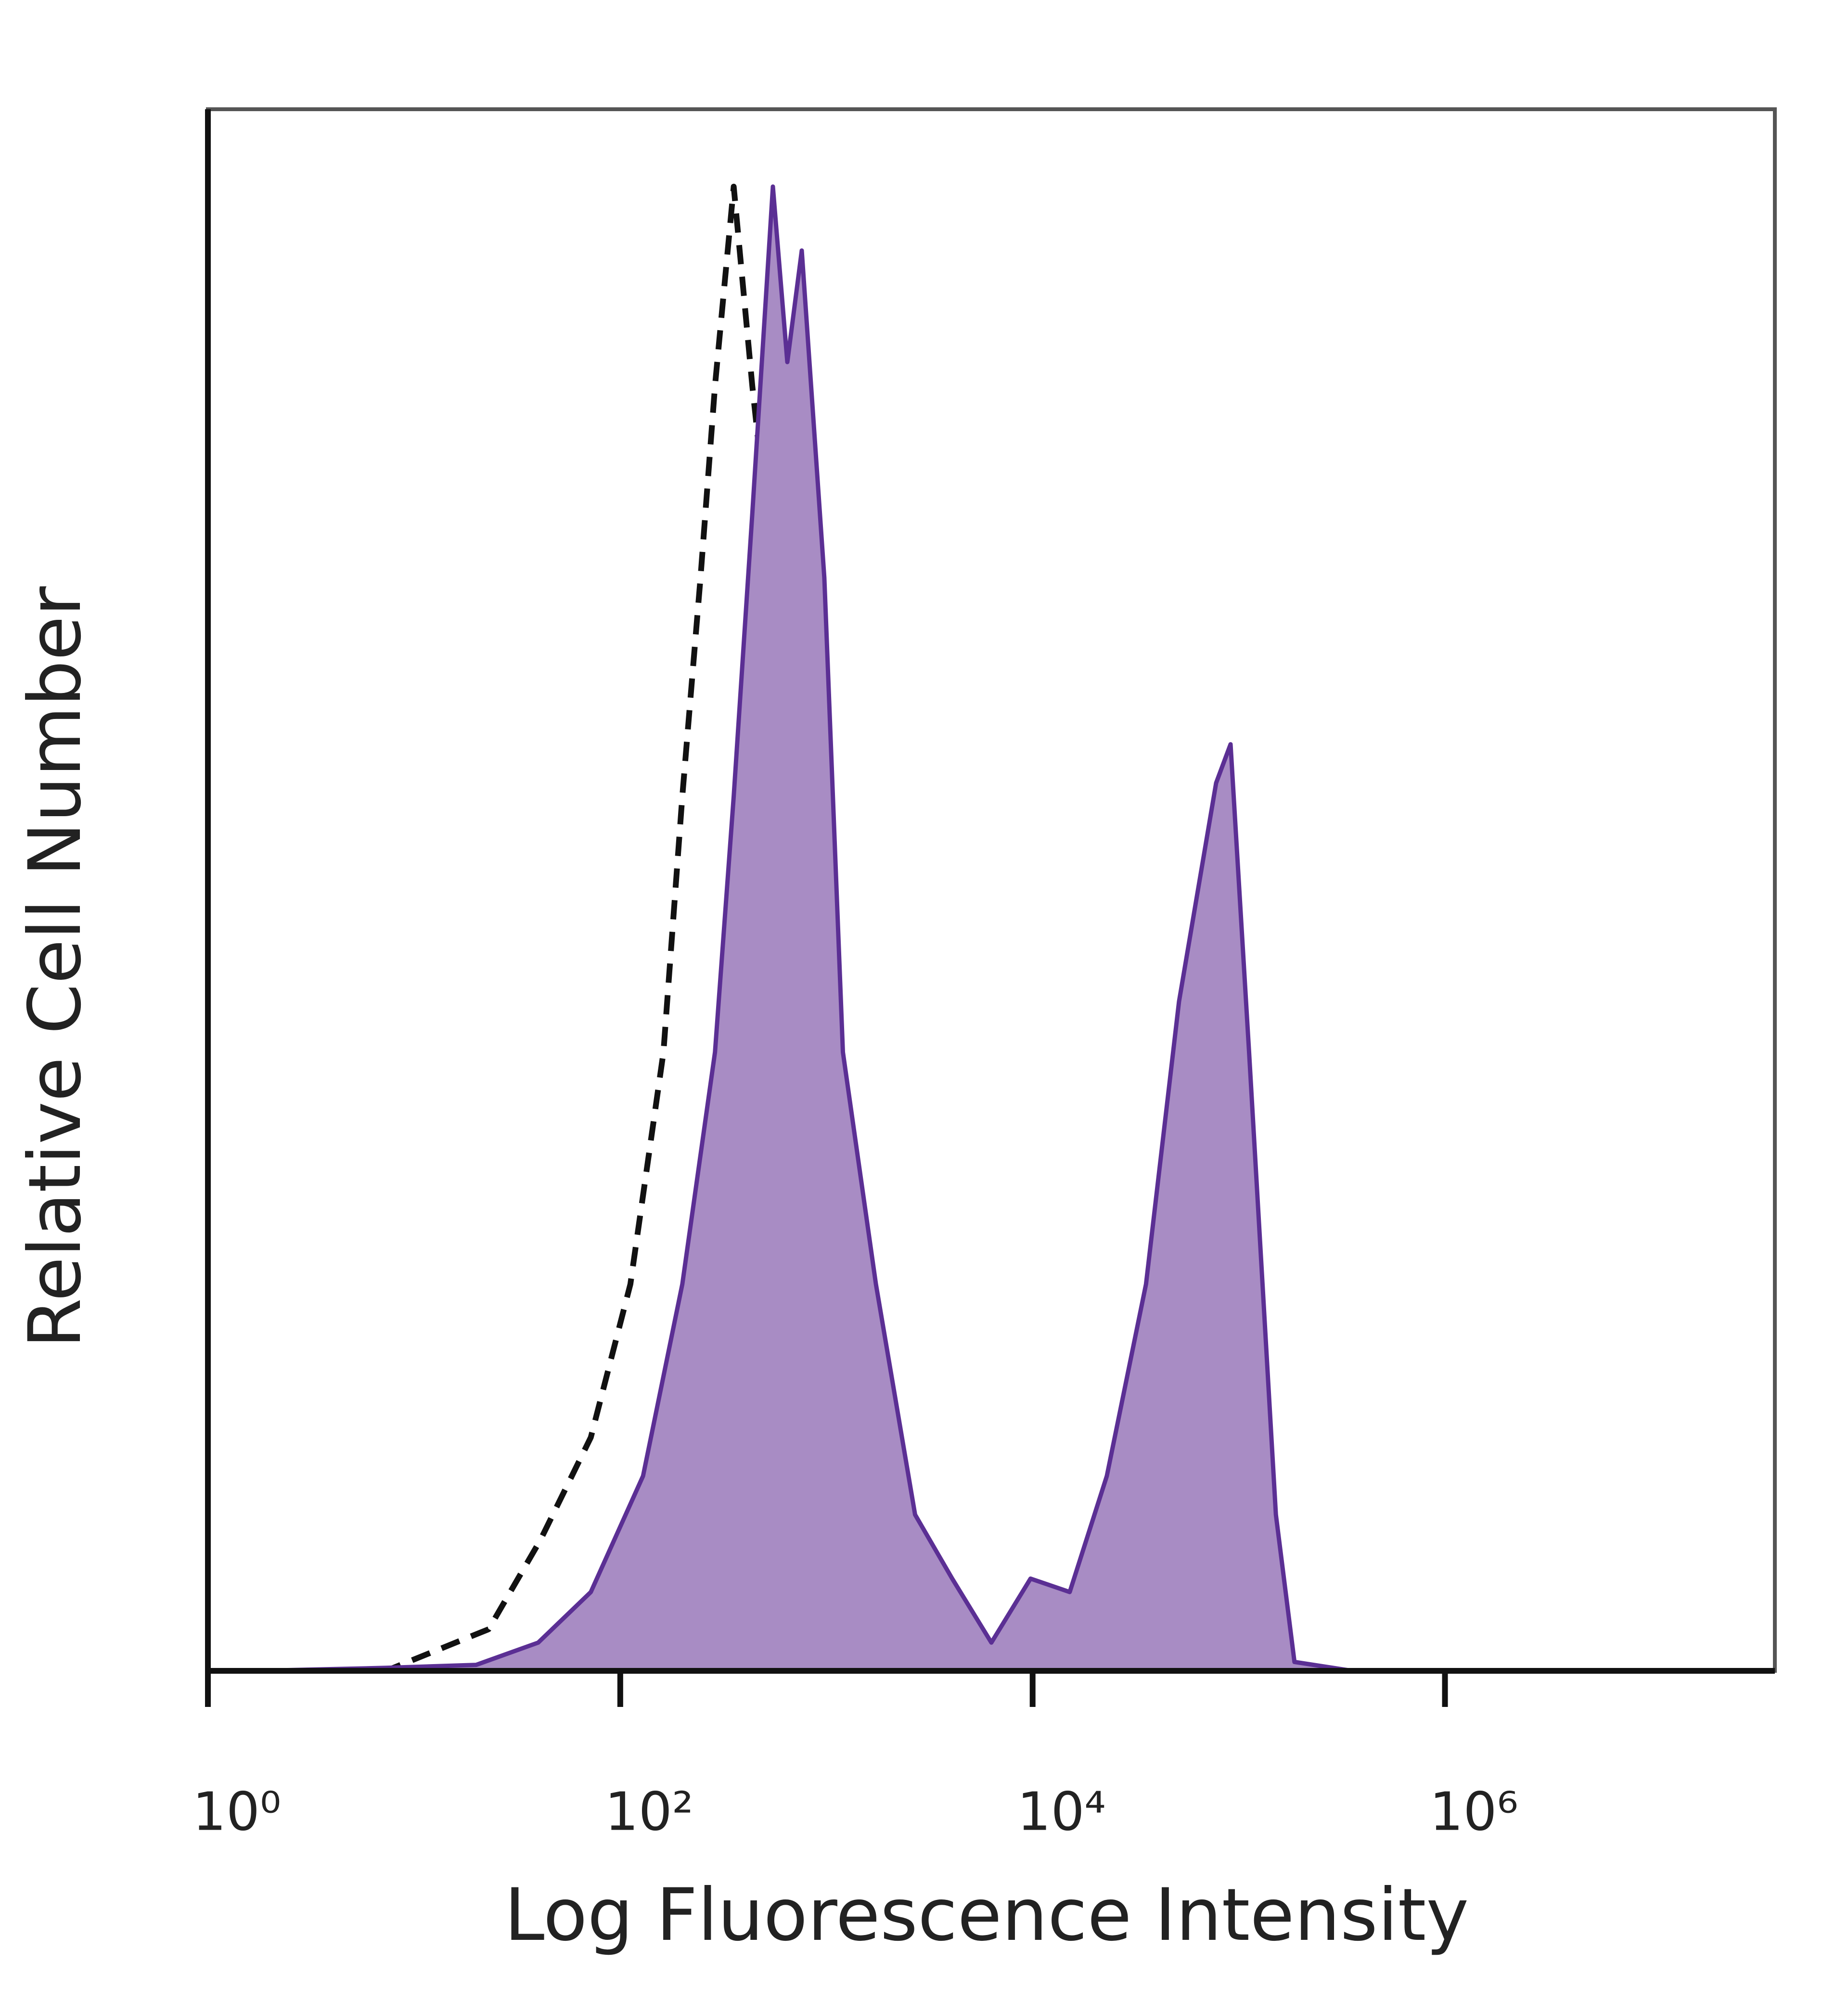 The width and height of the screenshot is (1848, 2000). What do you see at coordinates (236, 1811) in the screenshot?
I see `x-tick-label: 10⁰` at bounding box center [236, 1811].